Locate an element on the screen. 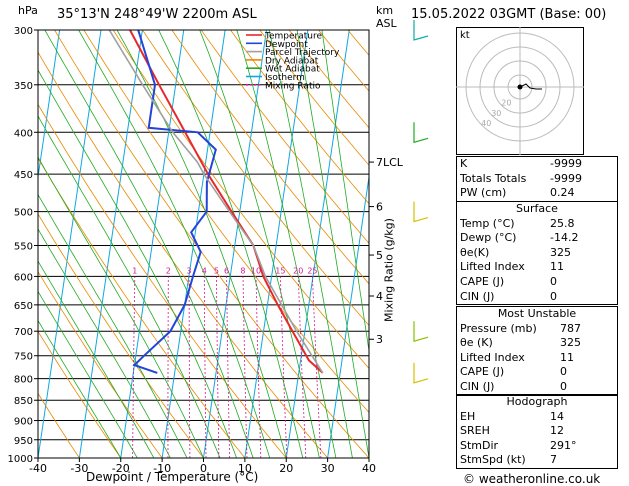  hodograph-table-row: StmDir 291° is located at coordinates (518, 445).